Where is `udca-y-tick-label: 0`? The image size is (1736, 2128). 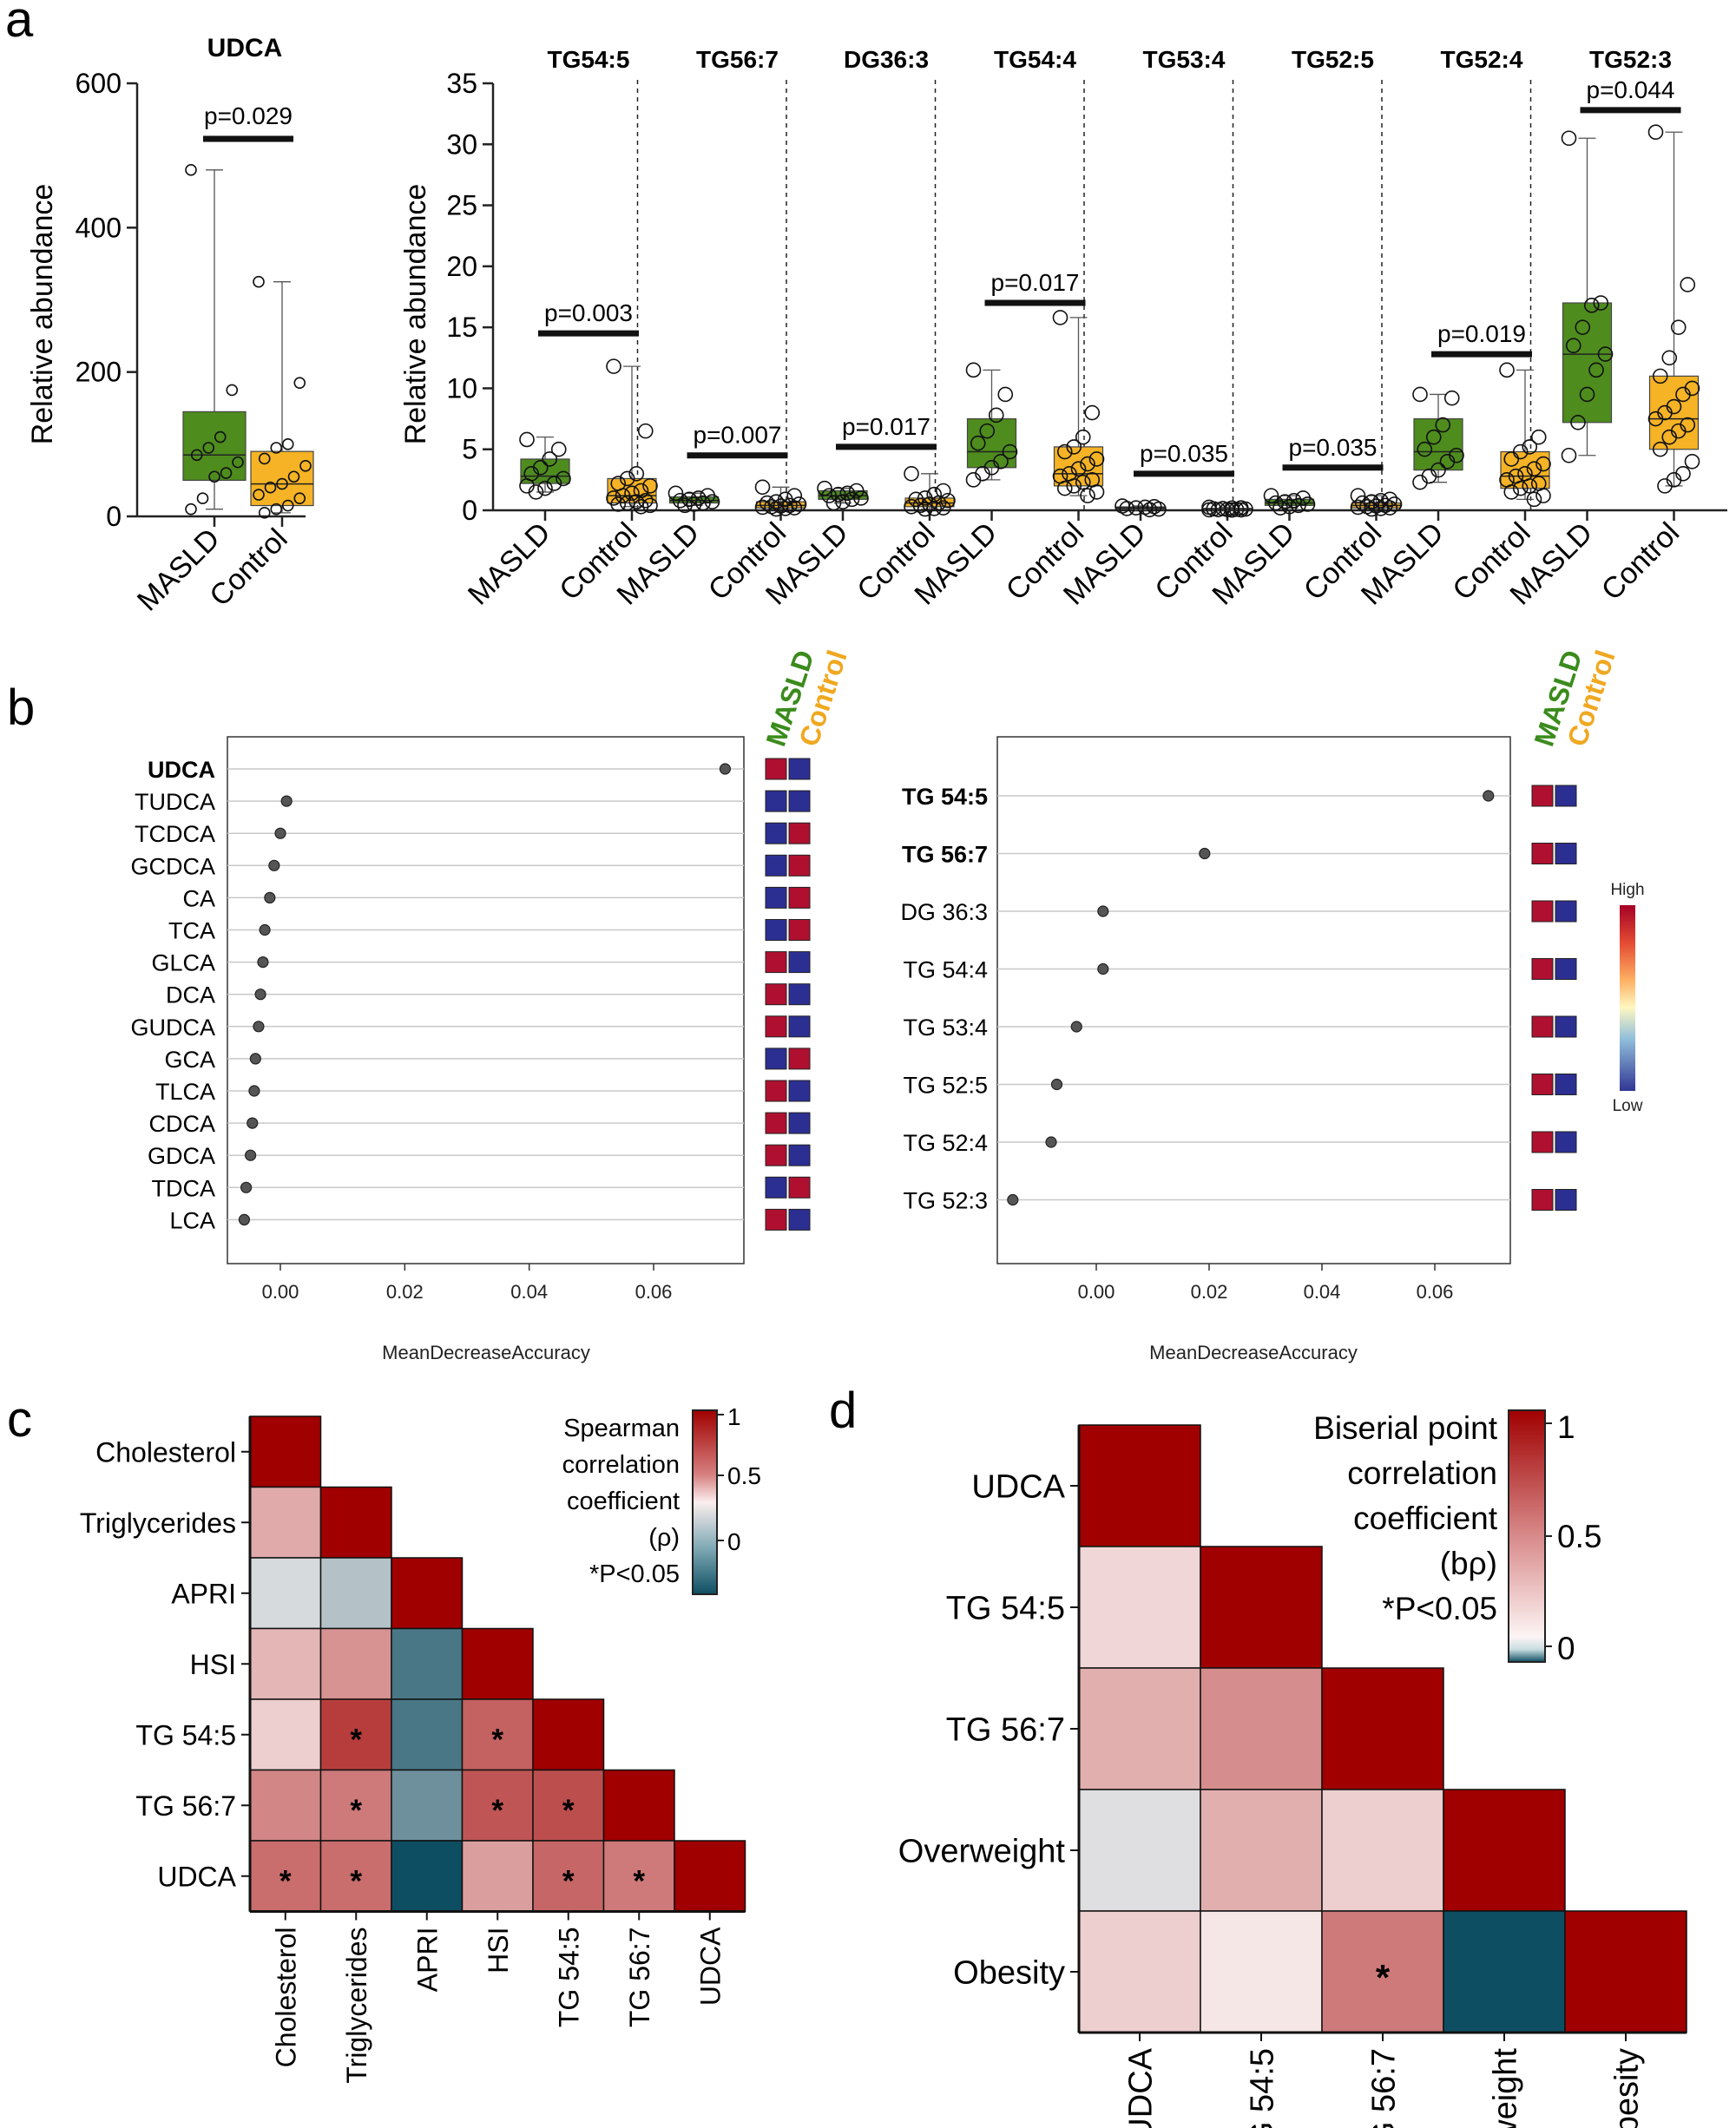 udca-y-tick-label: 0 is located at coordinates (114, 516).